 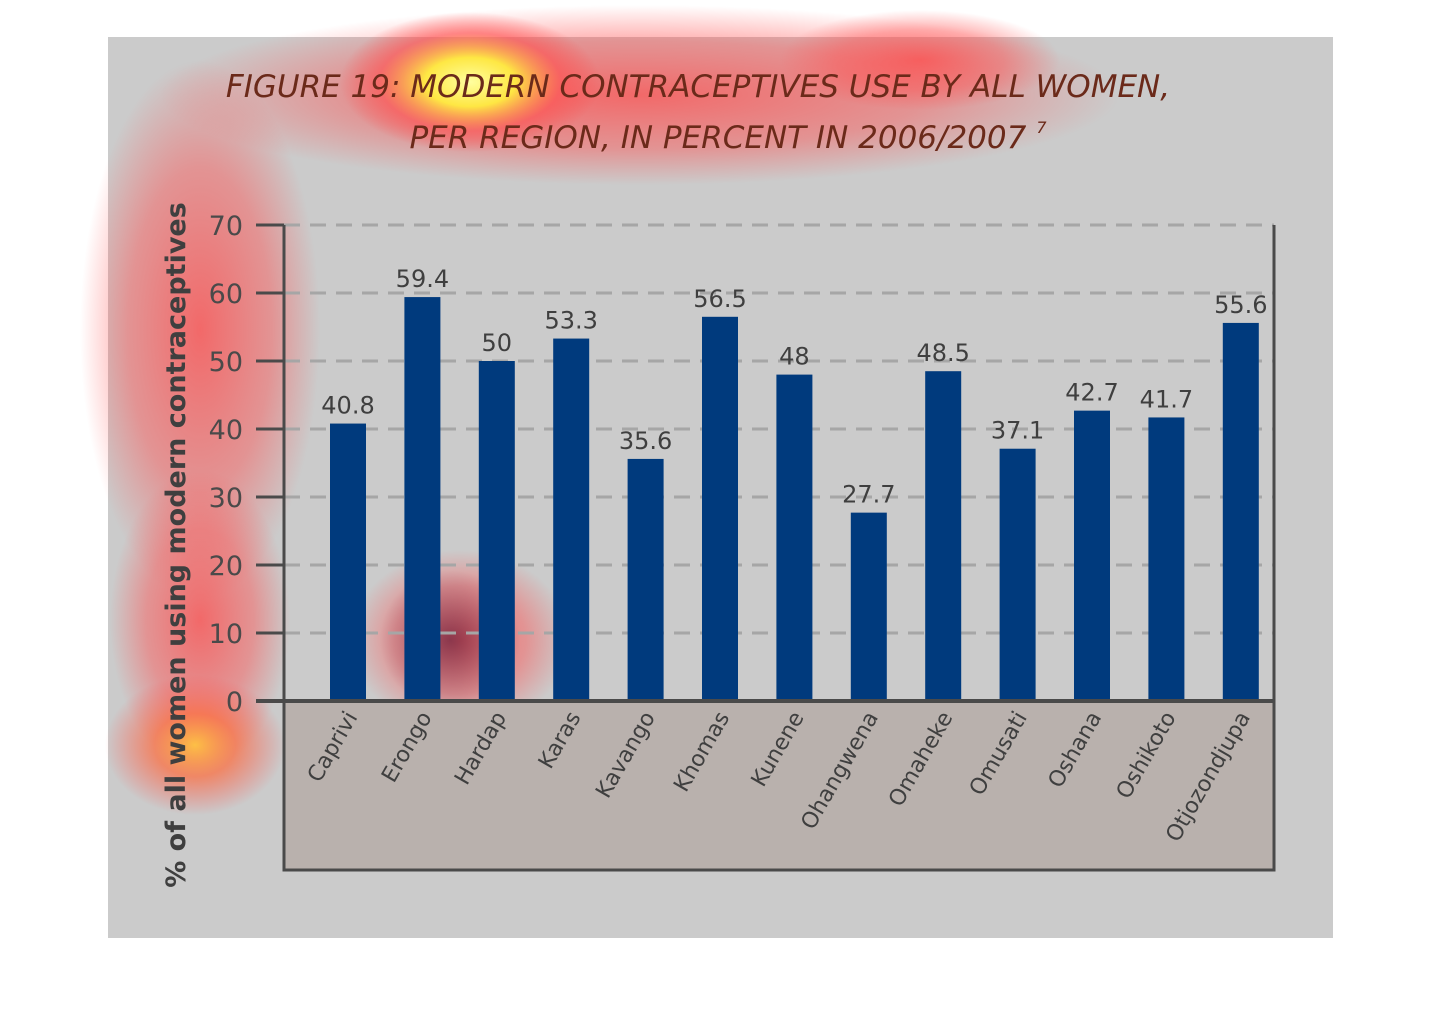 What do you see at coordinates (497, 343) in the screenshot?
I see `data-label: 50` at bounding box center [497, 343].